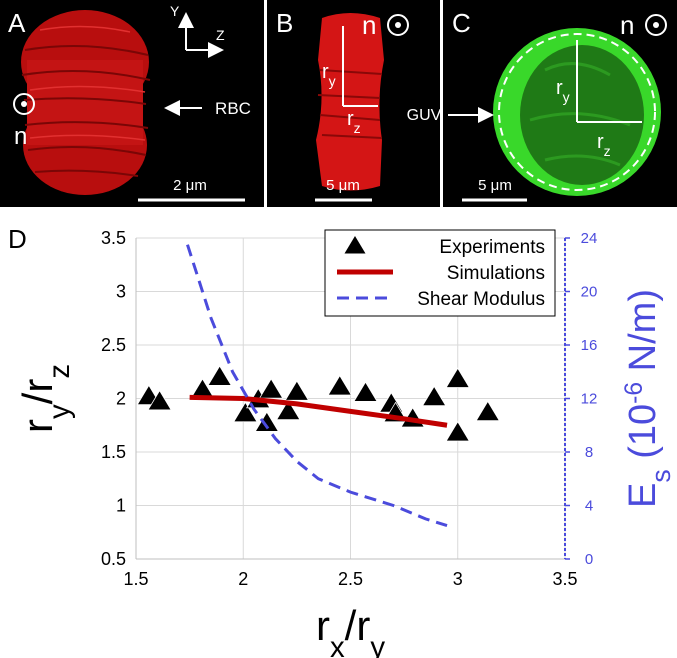 The width and height of the screenshot is (677, 658). Describe the element at coordinates (458, 579) in the screenshot. I see `x-tick-label: 3` at that location.